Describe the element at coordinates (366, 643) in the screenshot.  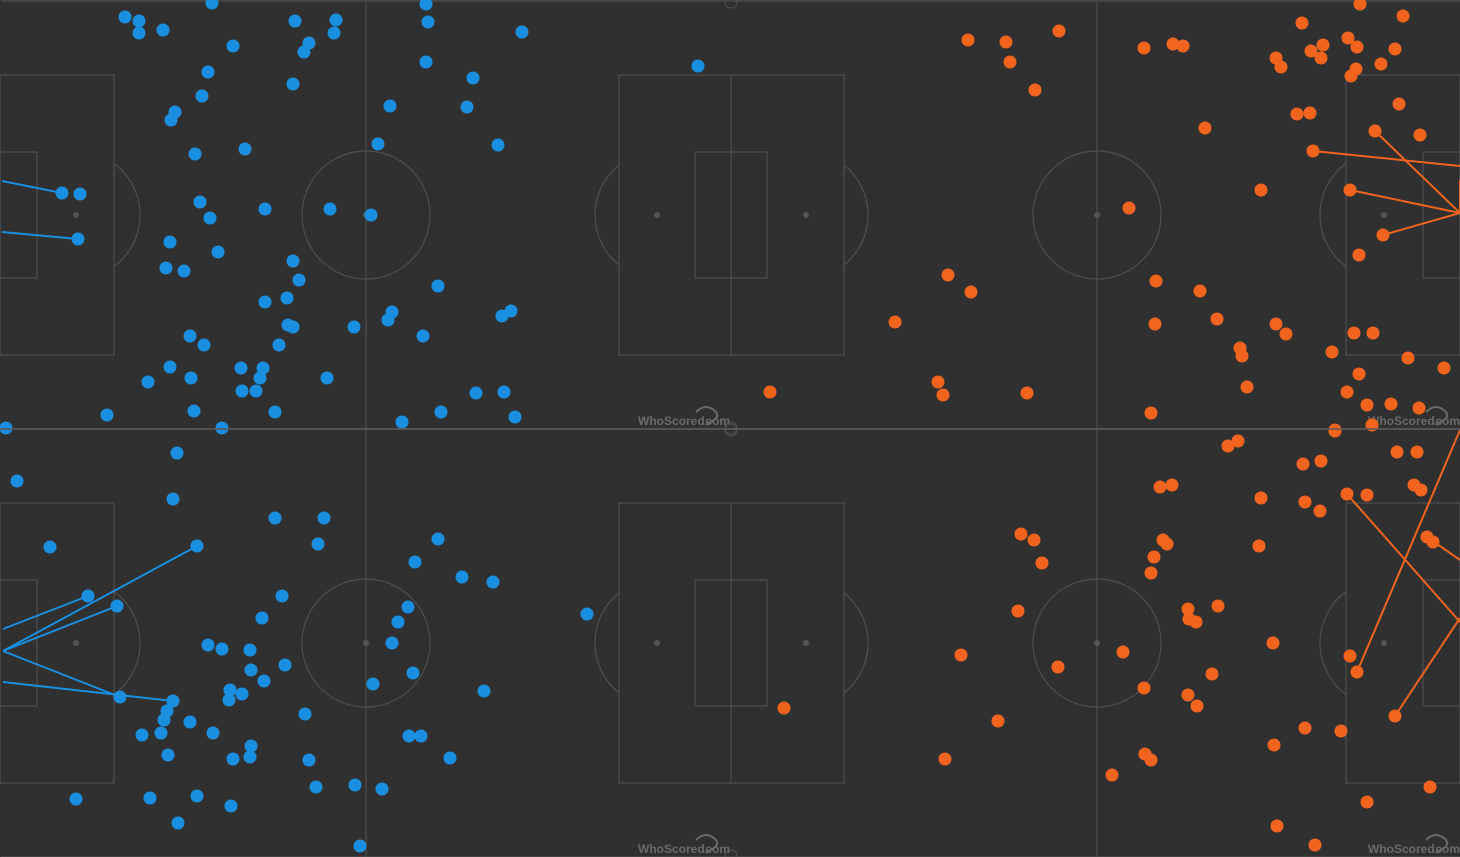
I see `left-centre-circle` at that location.